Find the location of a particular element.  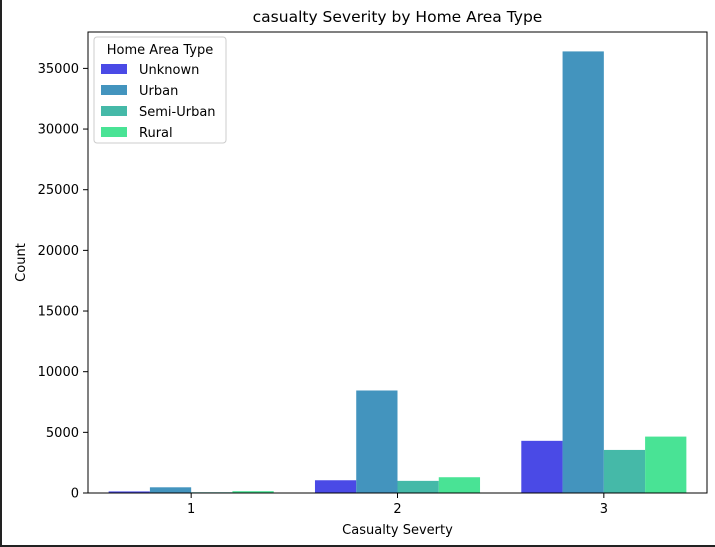

x-tick-label: 3 is located at coordinates (604, 509).